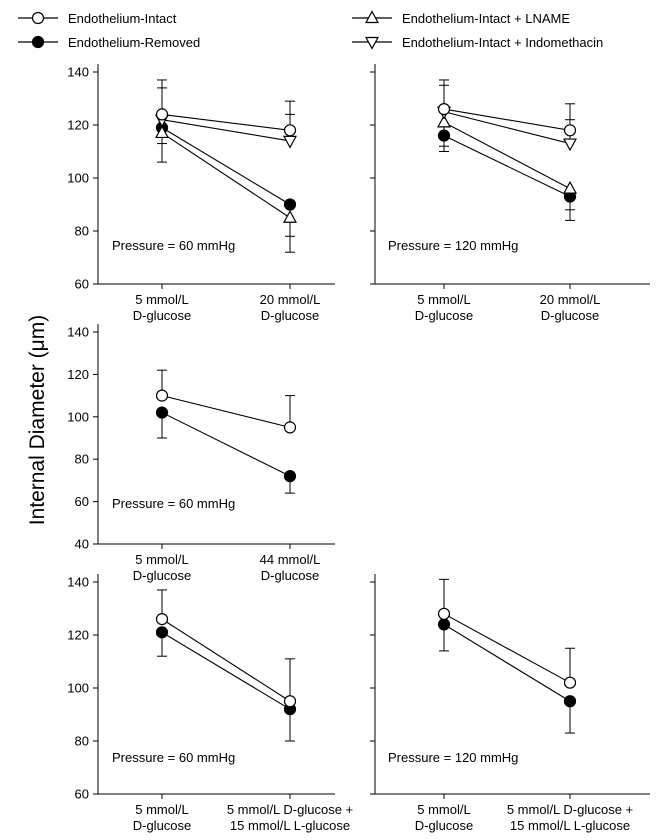 The height and width of the screenshot is (840, 664). I want to click on legend-item: Endothelium-Intact + Indomethacin, so click(477, 42).